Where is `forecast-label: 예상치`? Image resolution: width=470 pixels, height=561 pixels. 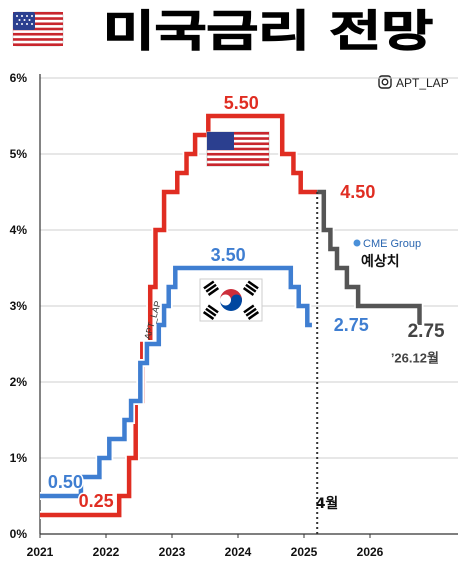
forecast-label: 예상치 is located at coordinates (380, 262).